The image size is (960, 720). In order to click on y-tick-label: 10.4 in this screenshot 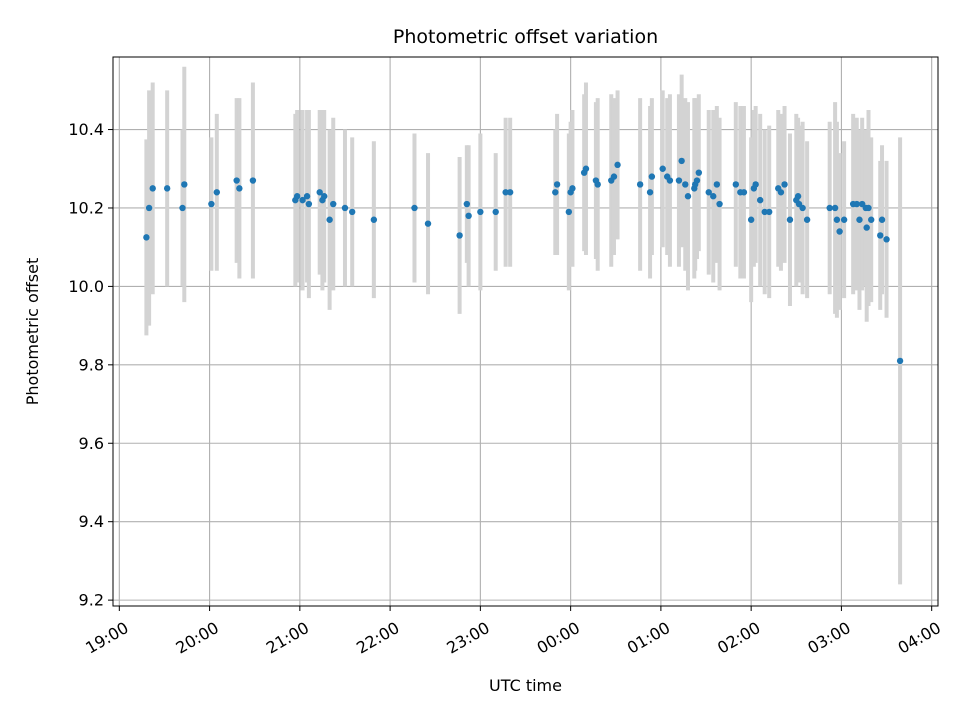, I will do `click(86, 129)`.